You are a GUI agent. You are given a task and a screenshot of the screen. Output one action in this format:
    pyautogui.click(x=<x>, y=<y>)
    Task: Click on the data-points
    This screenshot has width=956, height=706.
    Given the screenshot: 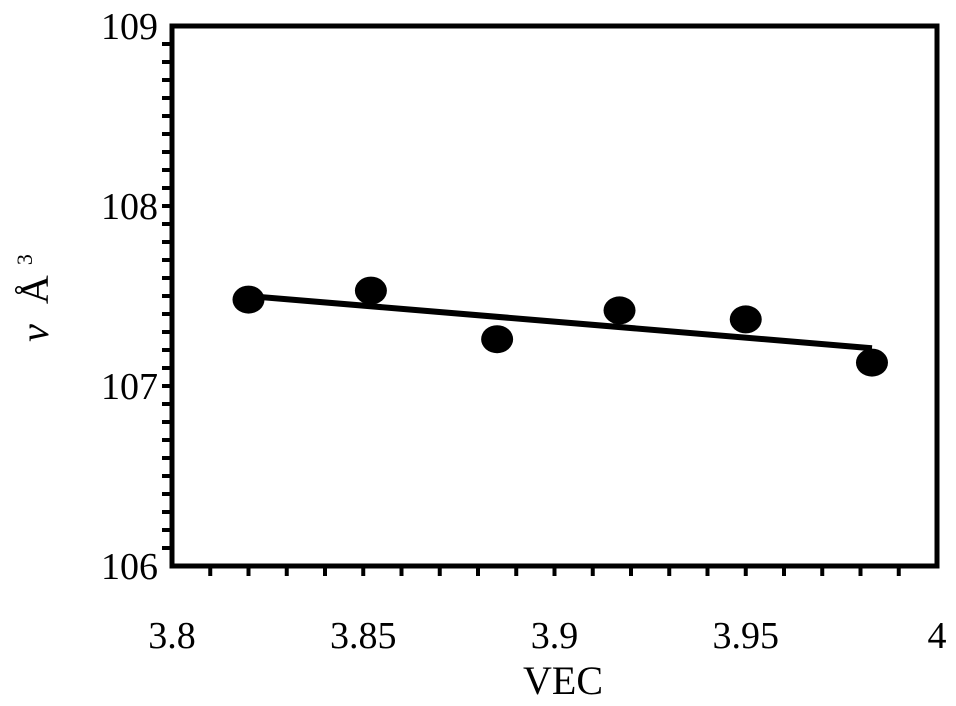 What is the action you would take?
    pyautogui.click(x=560, y=326)
    